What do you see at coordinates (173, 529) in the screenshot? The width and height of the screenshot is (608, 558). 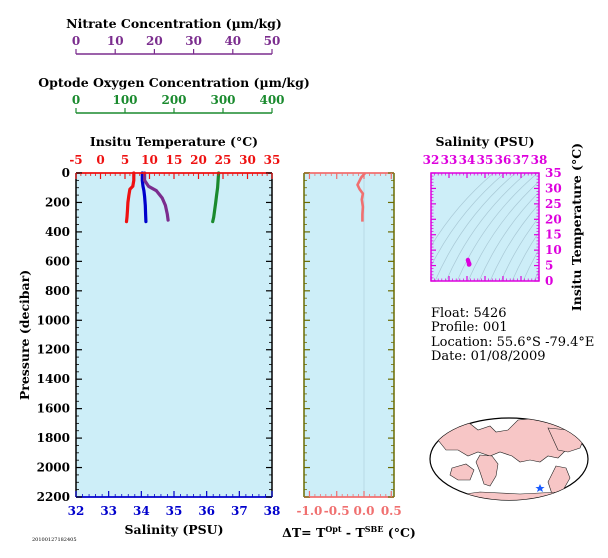 I see `salinity-axis-label: Salinity (PSU)` at bounding box center [173, 529].